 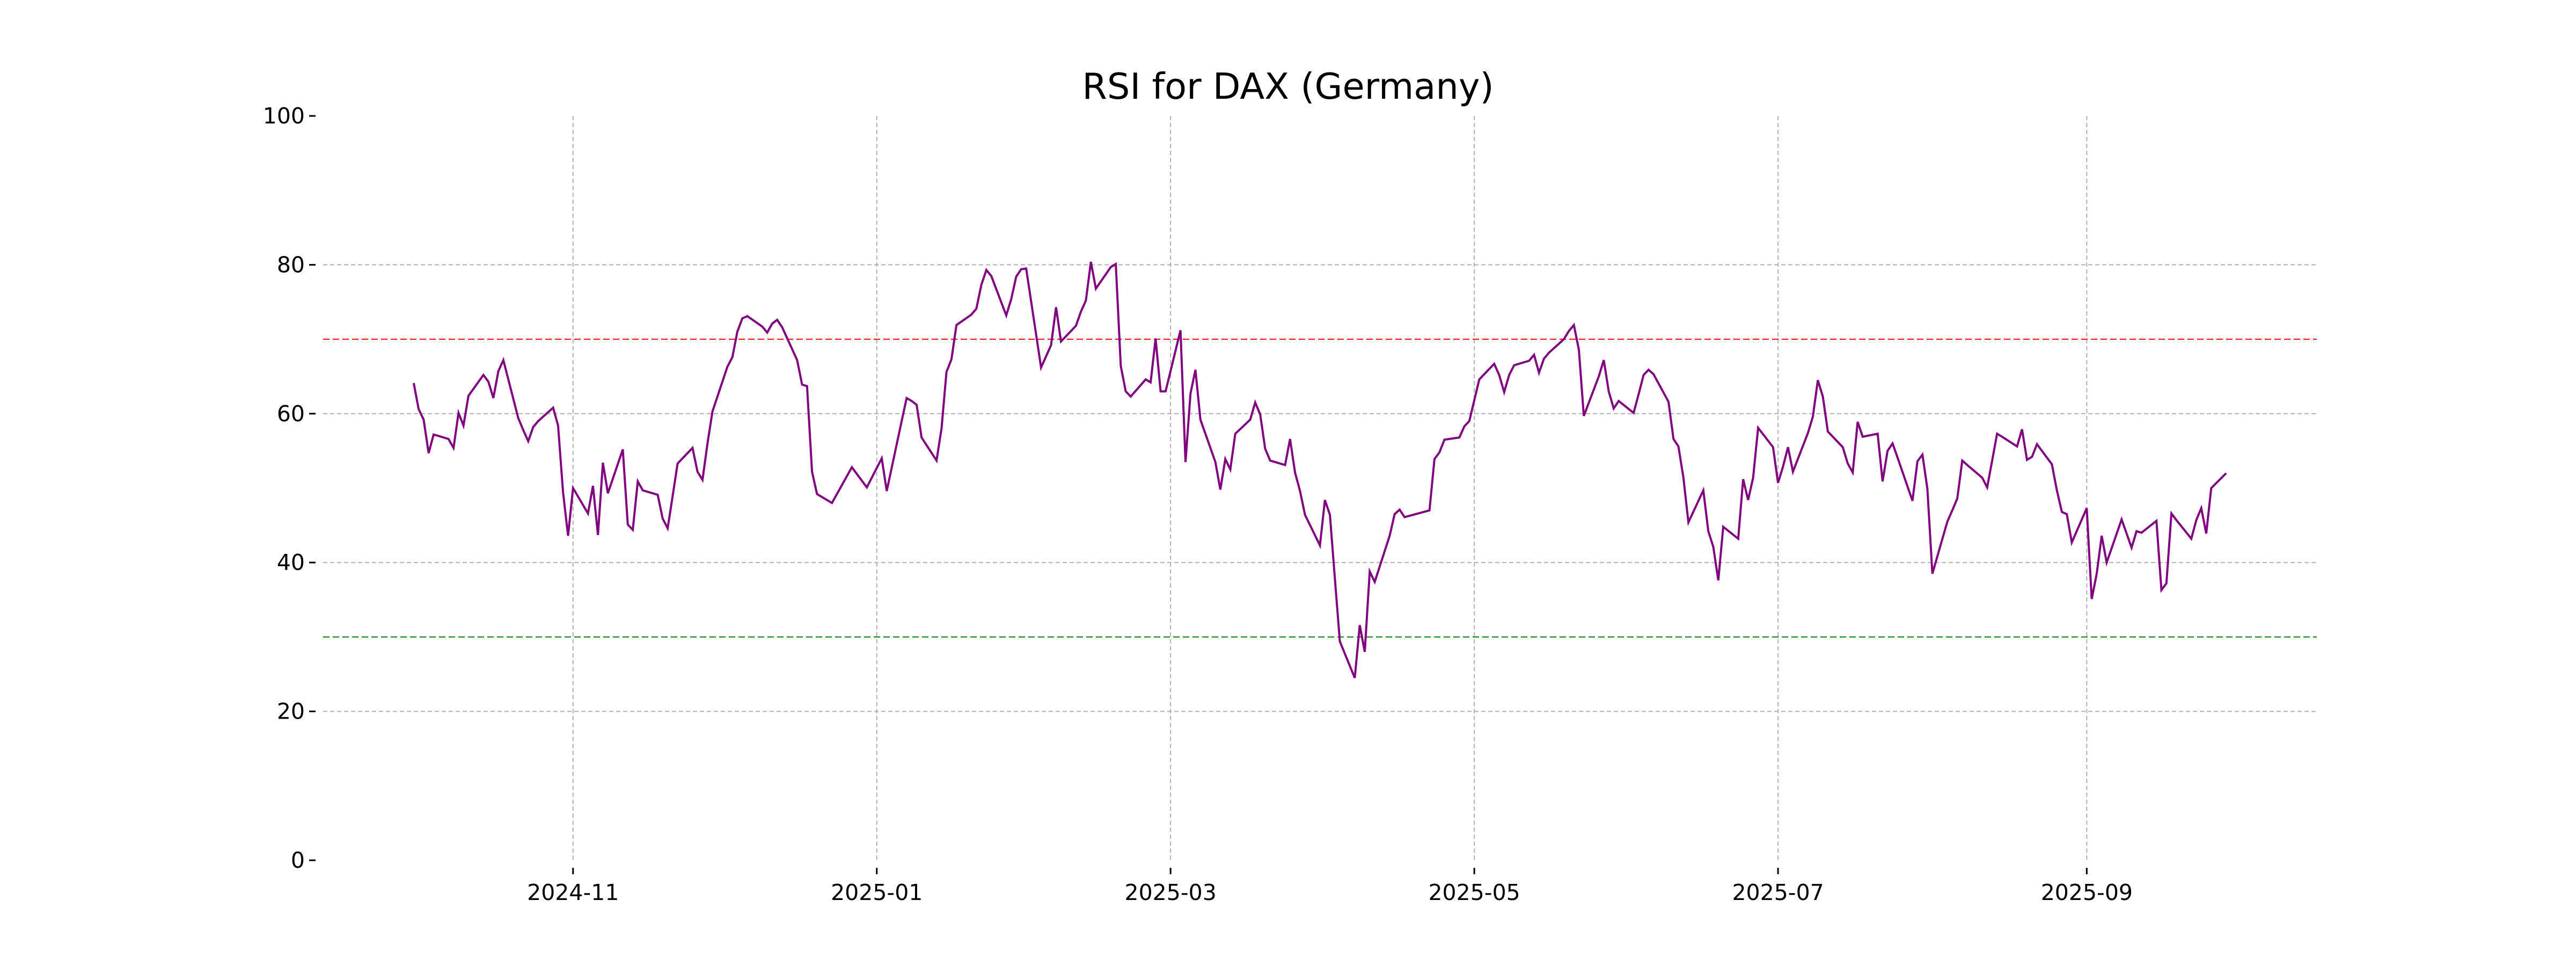 I want to click on chart-title: RSI for DAX (Germany), so click(x=1288, y=86).